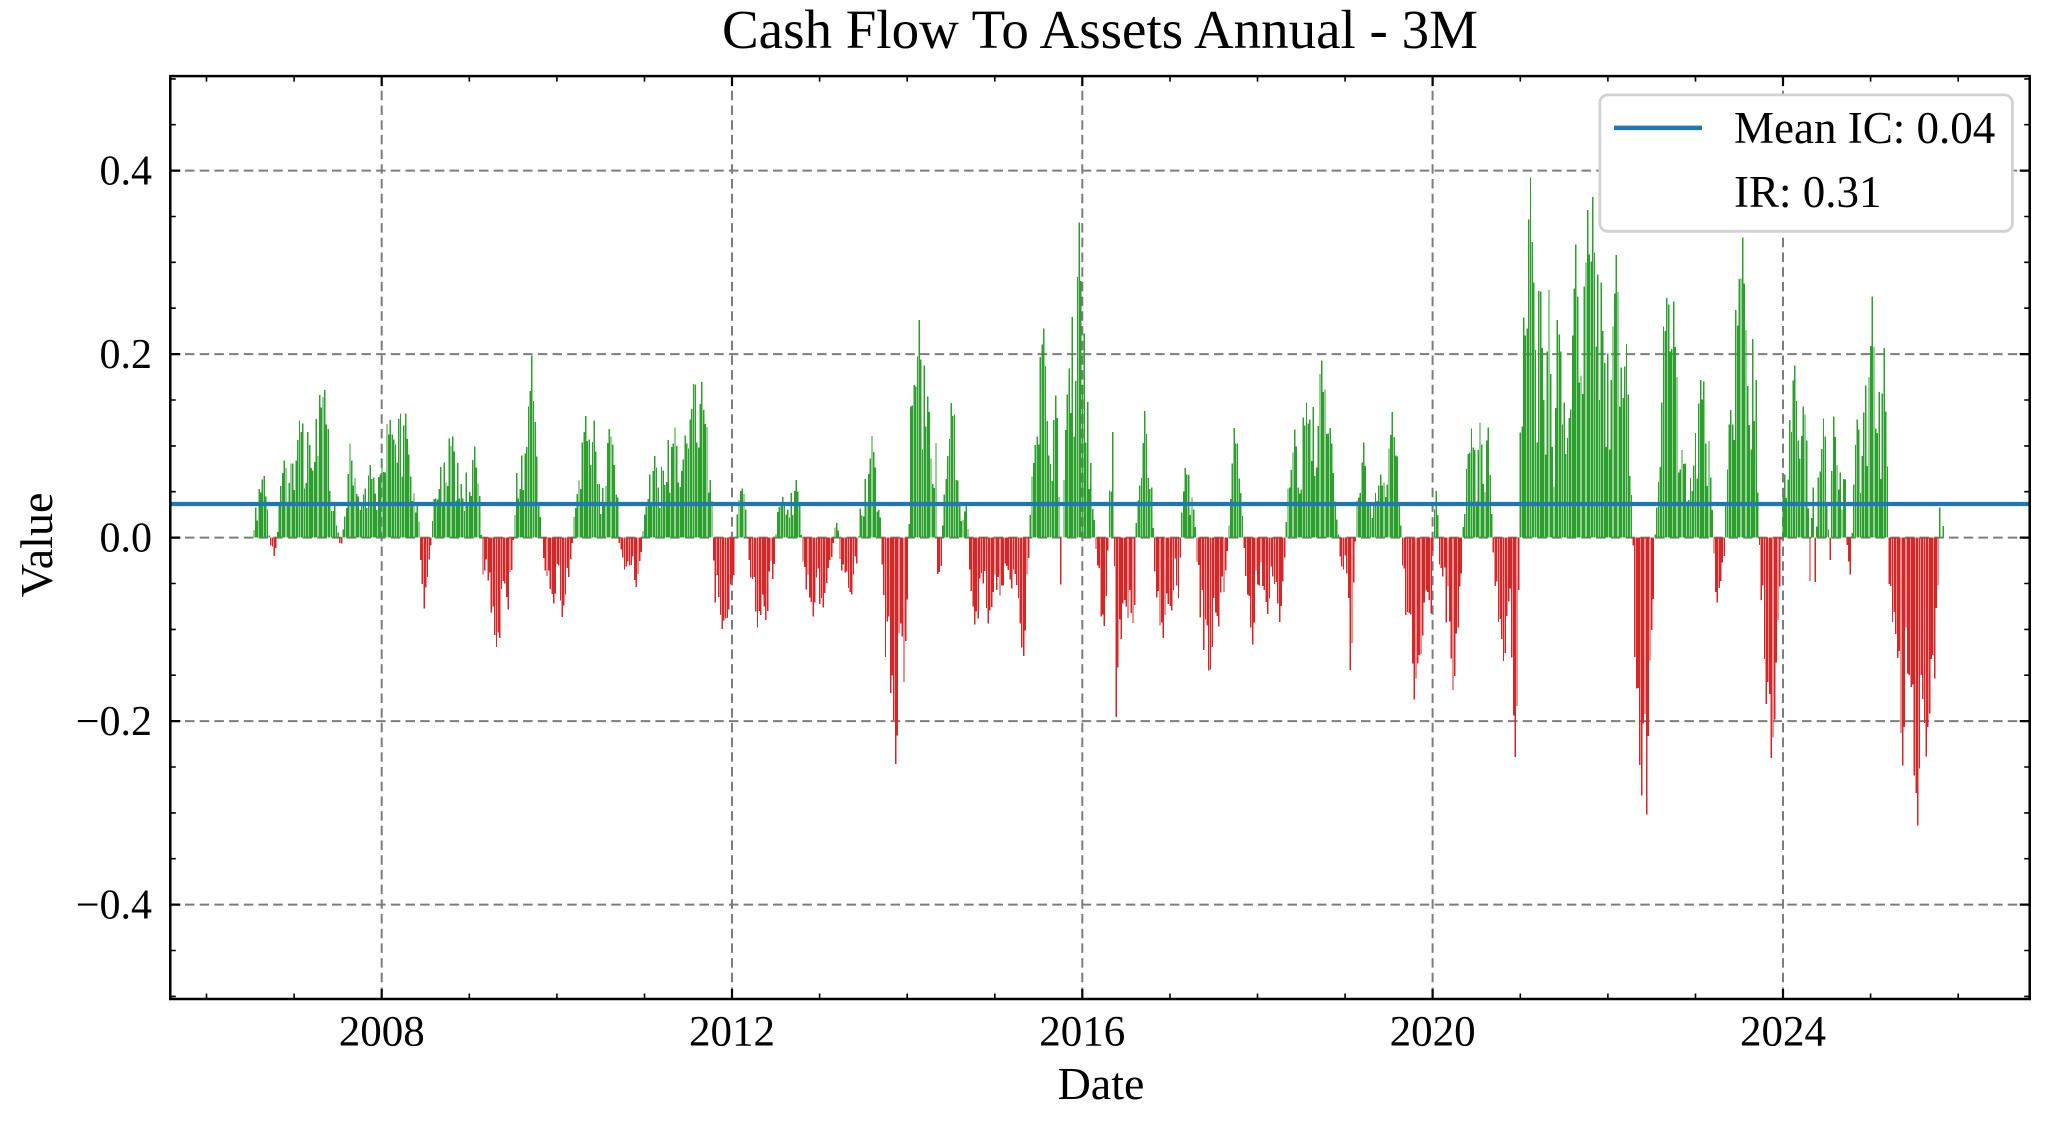  I want to click on svg-text: 0.4, so click(126, 171).